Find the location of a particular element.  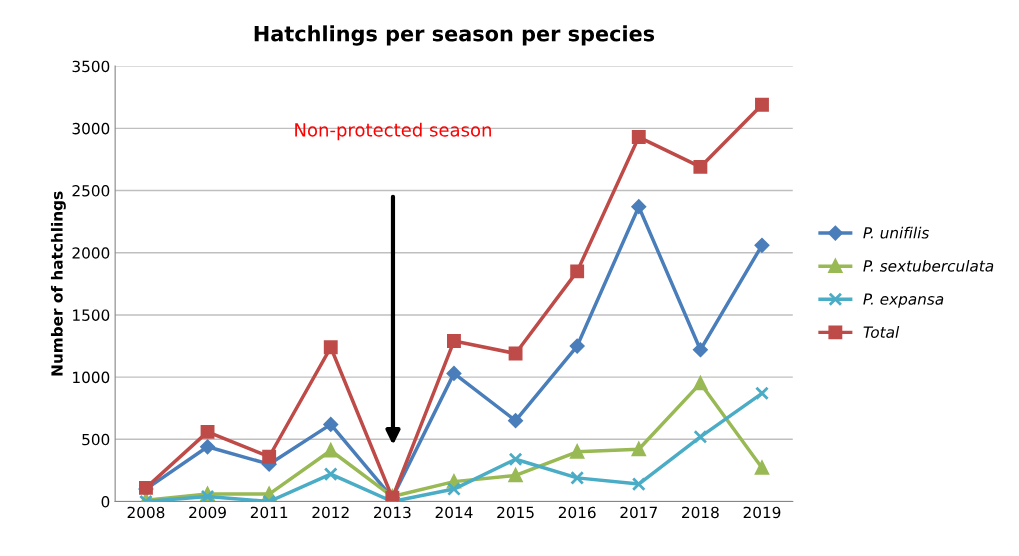

x-tick-label: 2019 is located at coordinates (762, 512).